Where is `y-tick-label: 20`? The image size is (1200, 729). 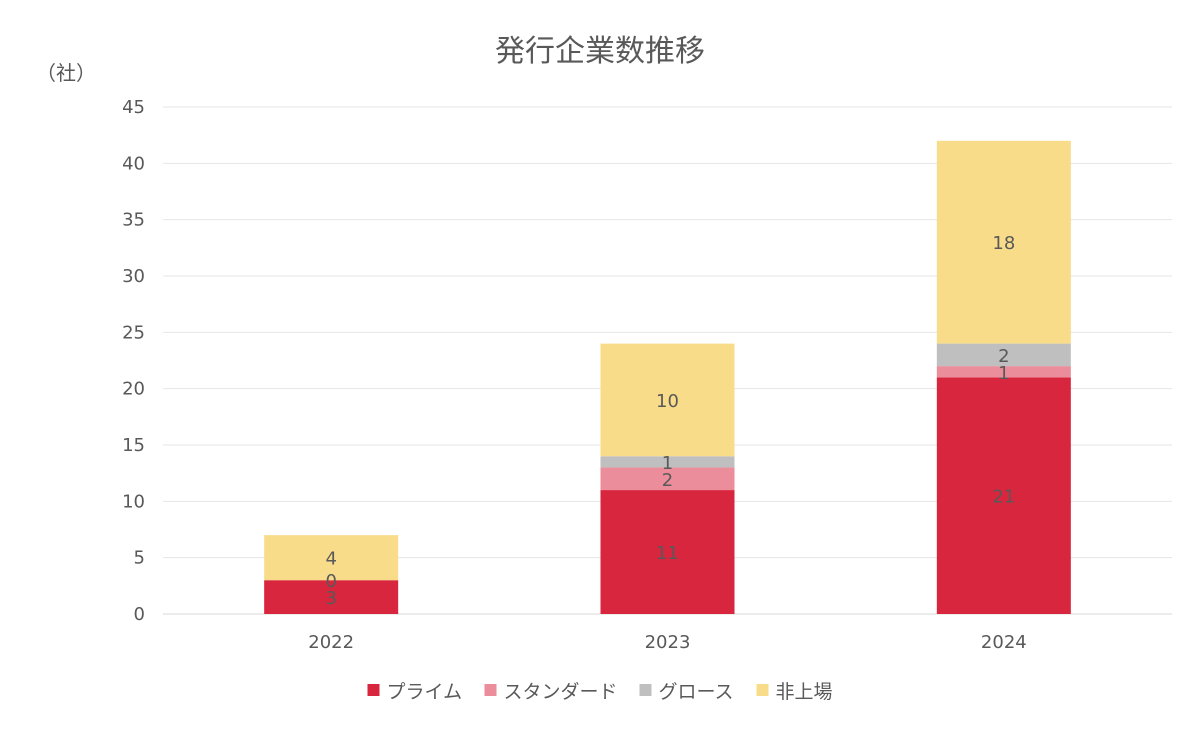 y-tick-label: 20 is located at coordinates (133, 389).